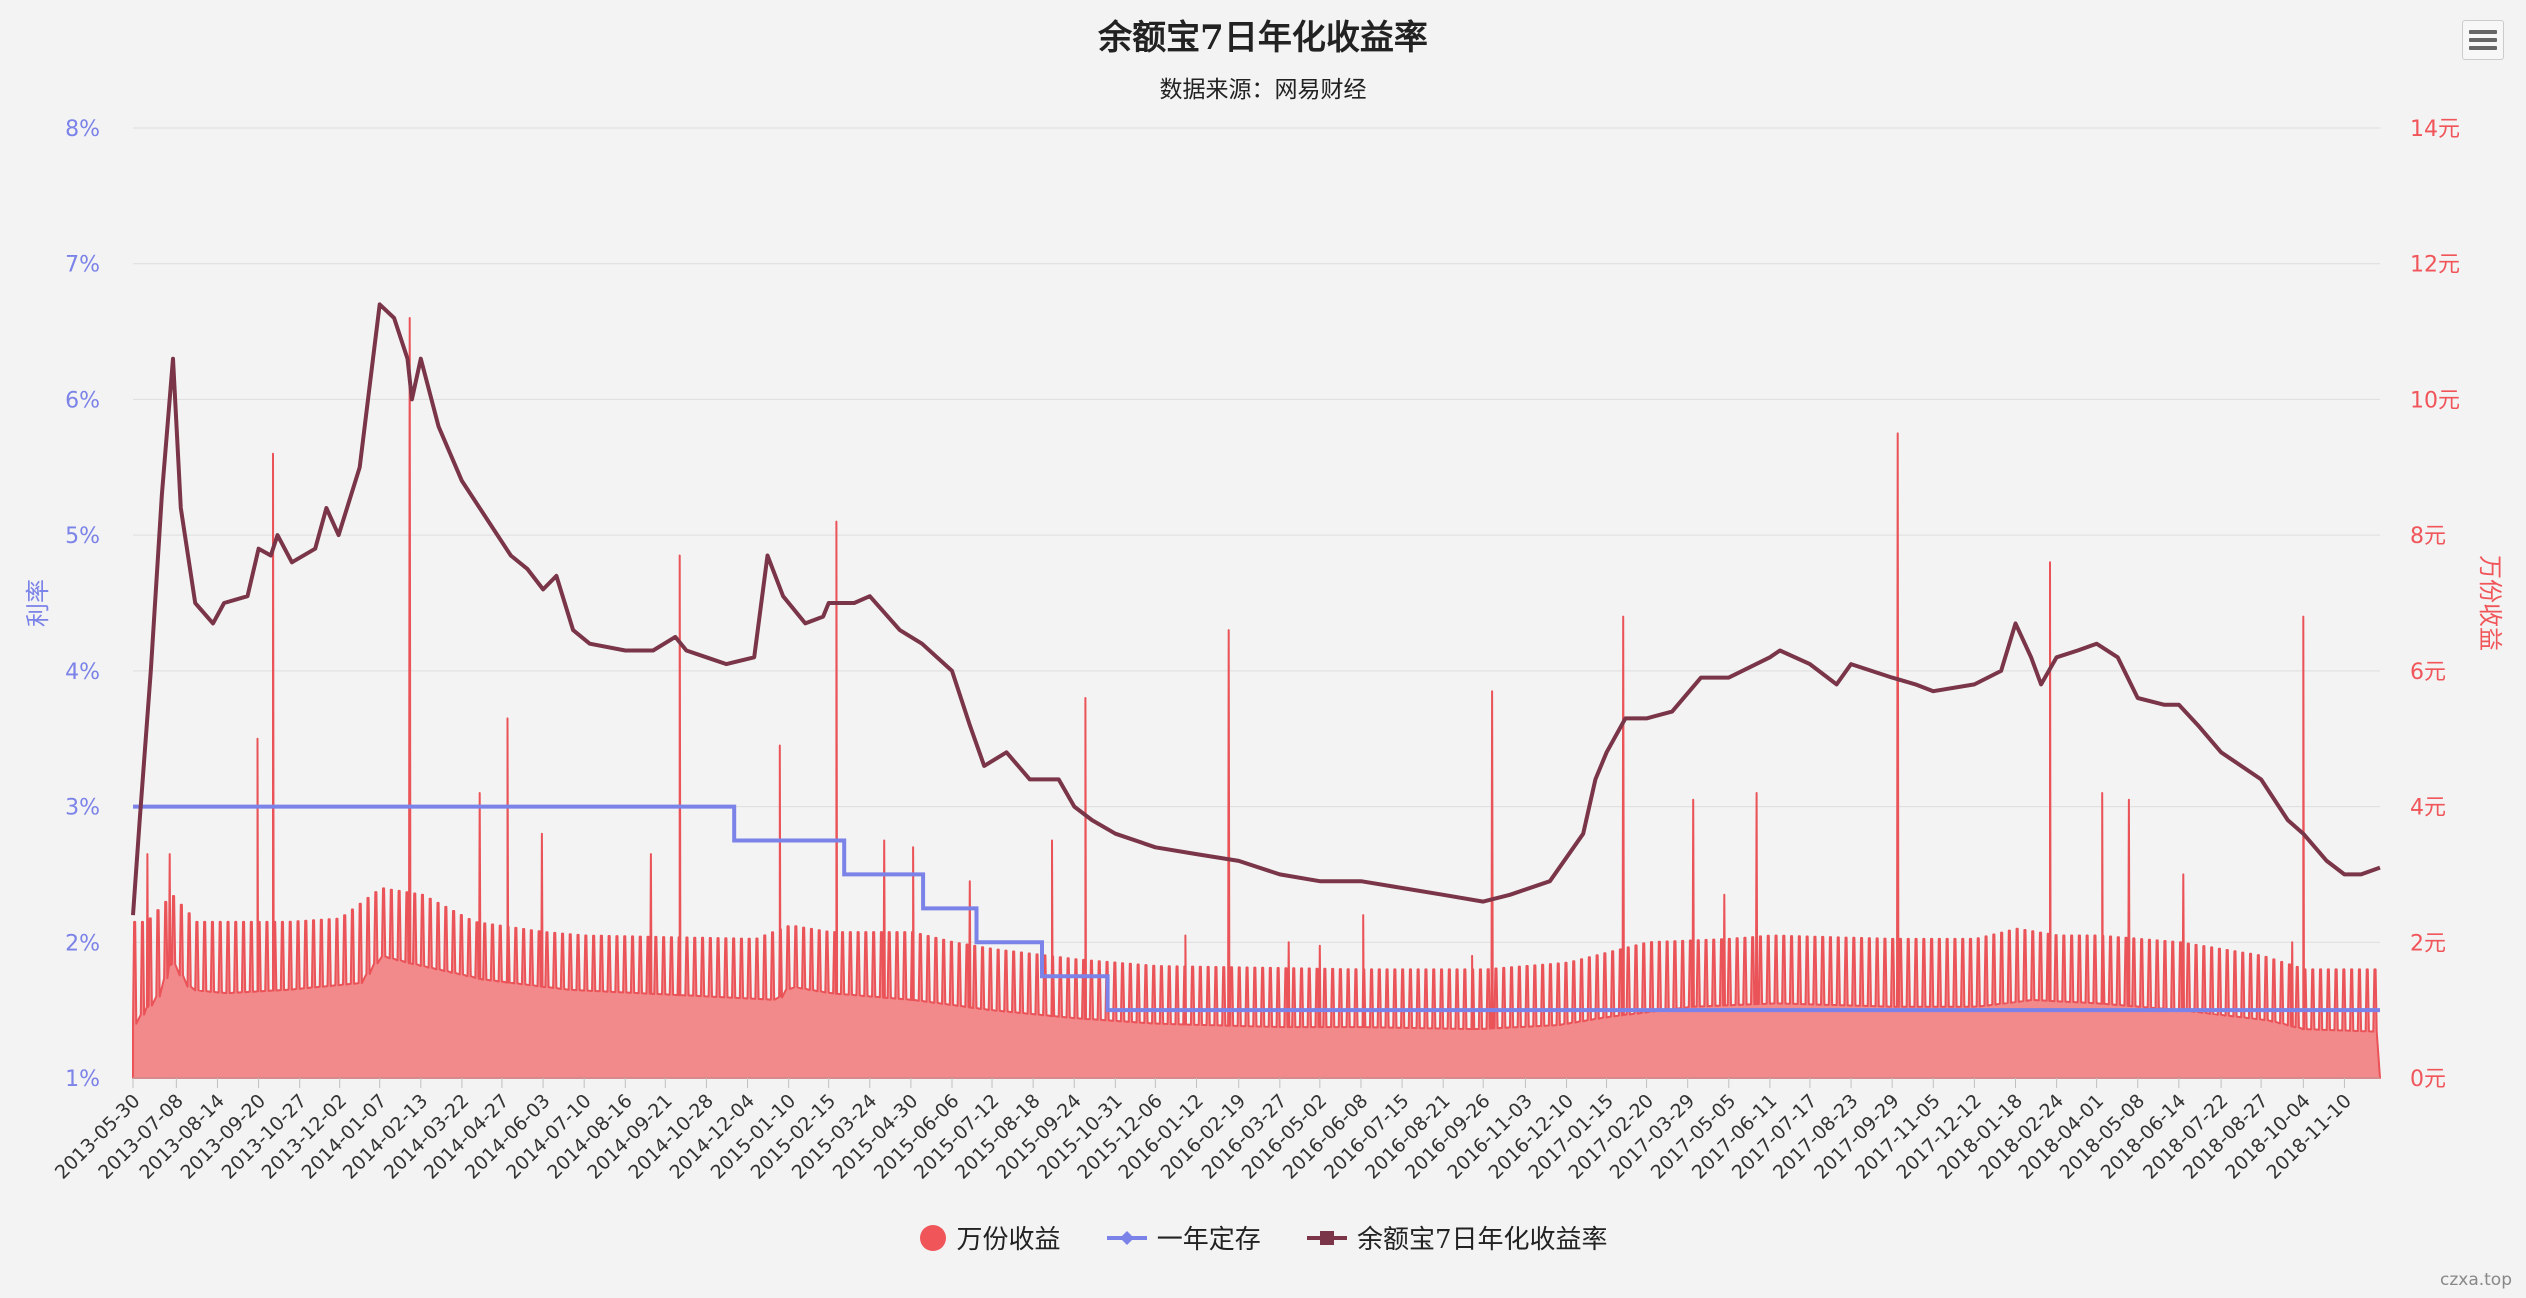 This screenshot has width=2526, height=1298. What do you see at coordinates (1482, 1240) in the screenshot?
I see `legend-label: 余额宝7日年化收益率` at bounding box center [1482, 1240].